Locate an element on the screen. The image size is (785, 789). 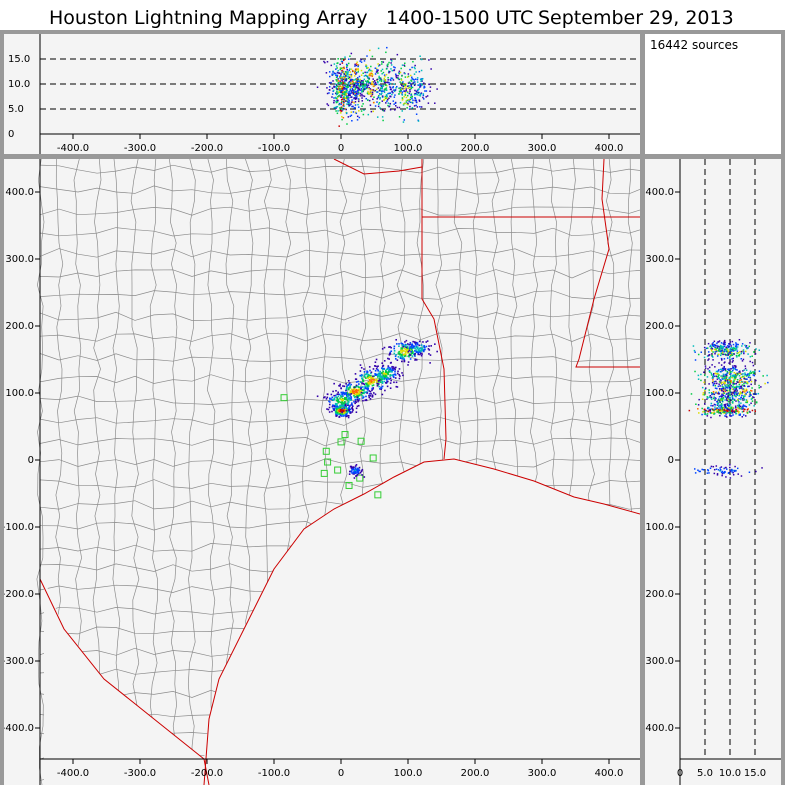
ew-x-tick-label: 0 is located at coordinates (341, 148).